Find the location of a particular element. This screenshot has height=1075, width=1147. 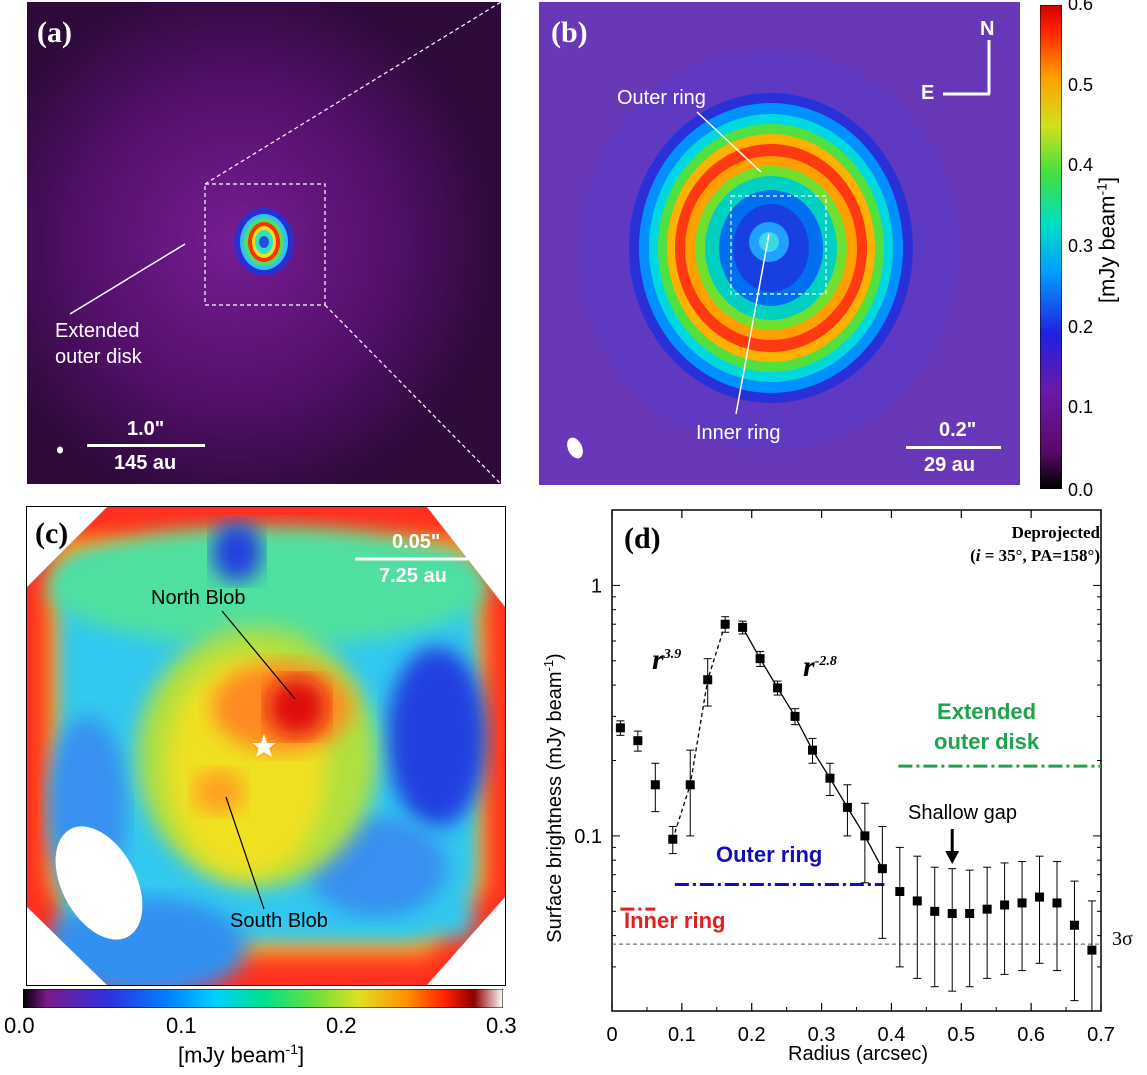

x-axis-title: Radius (arcsec) is located at coordinates (858, 1054).